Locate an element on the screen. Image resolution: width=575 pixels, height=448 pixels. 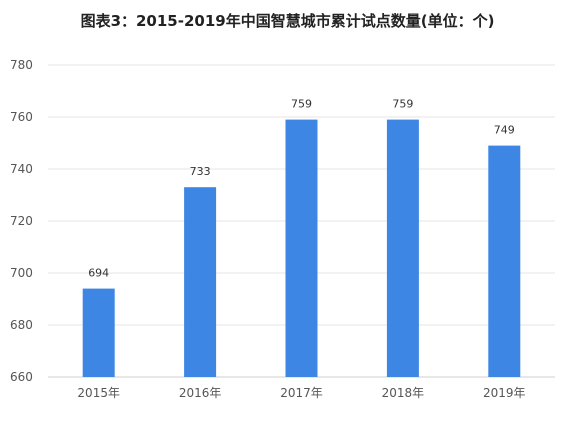
y-tick-label: 740 is located at coordinates (21, 169).